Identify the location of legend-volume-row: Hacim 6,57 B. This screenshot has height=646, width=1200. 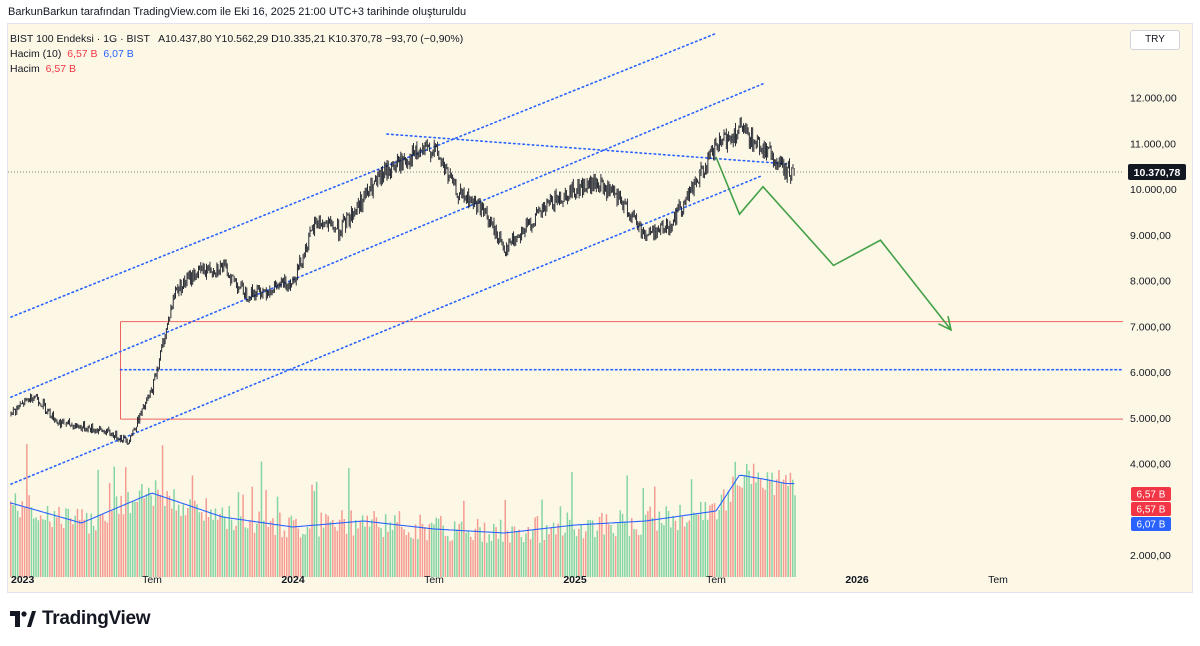
(236, 69).